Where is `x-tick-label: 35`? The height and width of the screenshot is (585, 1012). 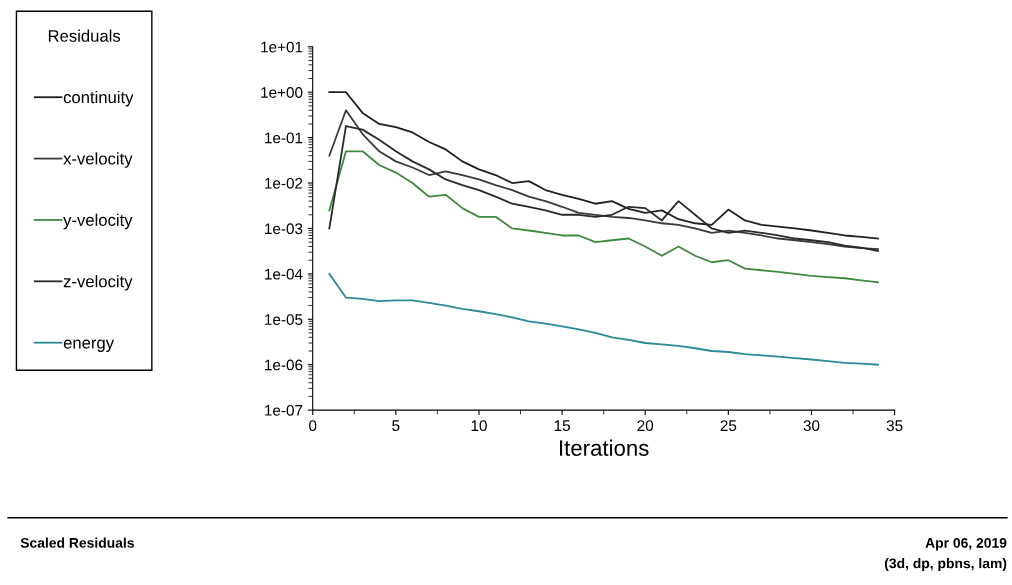 x-tick-label: 35 is located at coordinates (894, 426).